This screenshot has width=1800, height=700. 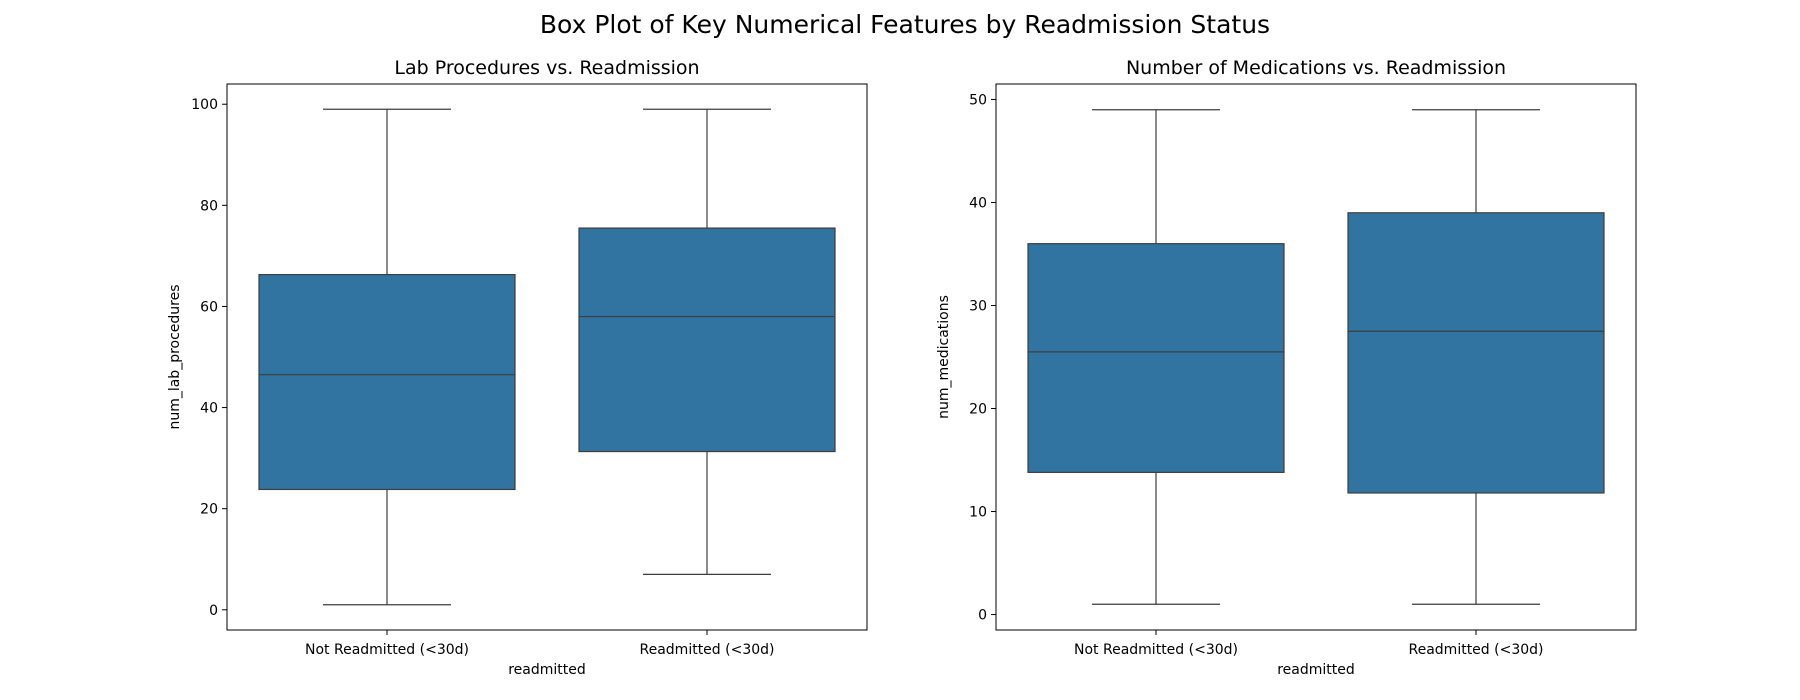 What do you see at coordinates (978, 513) in the screenshot?
I see `y-tick-label: 10` at bounding box center [978, 513].